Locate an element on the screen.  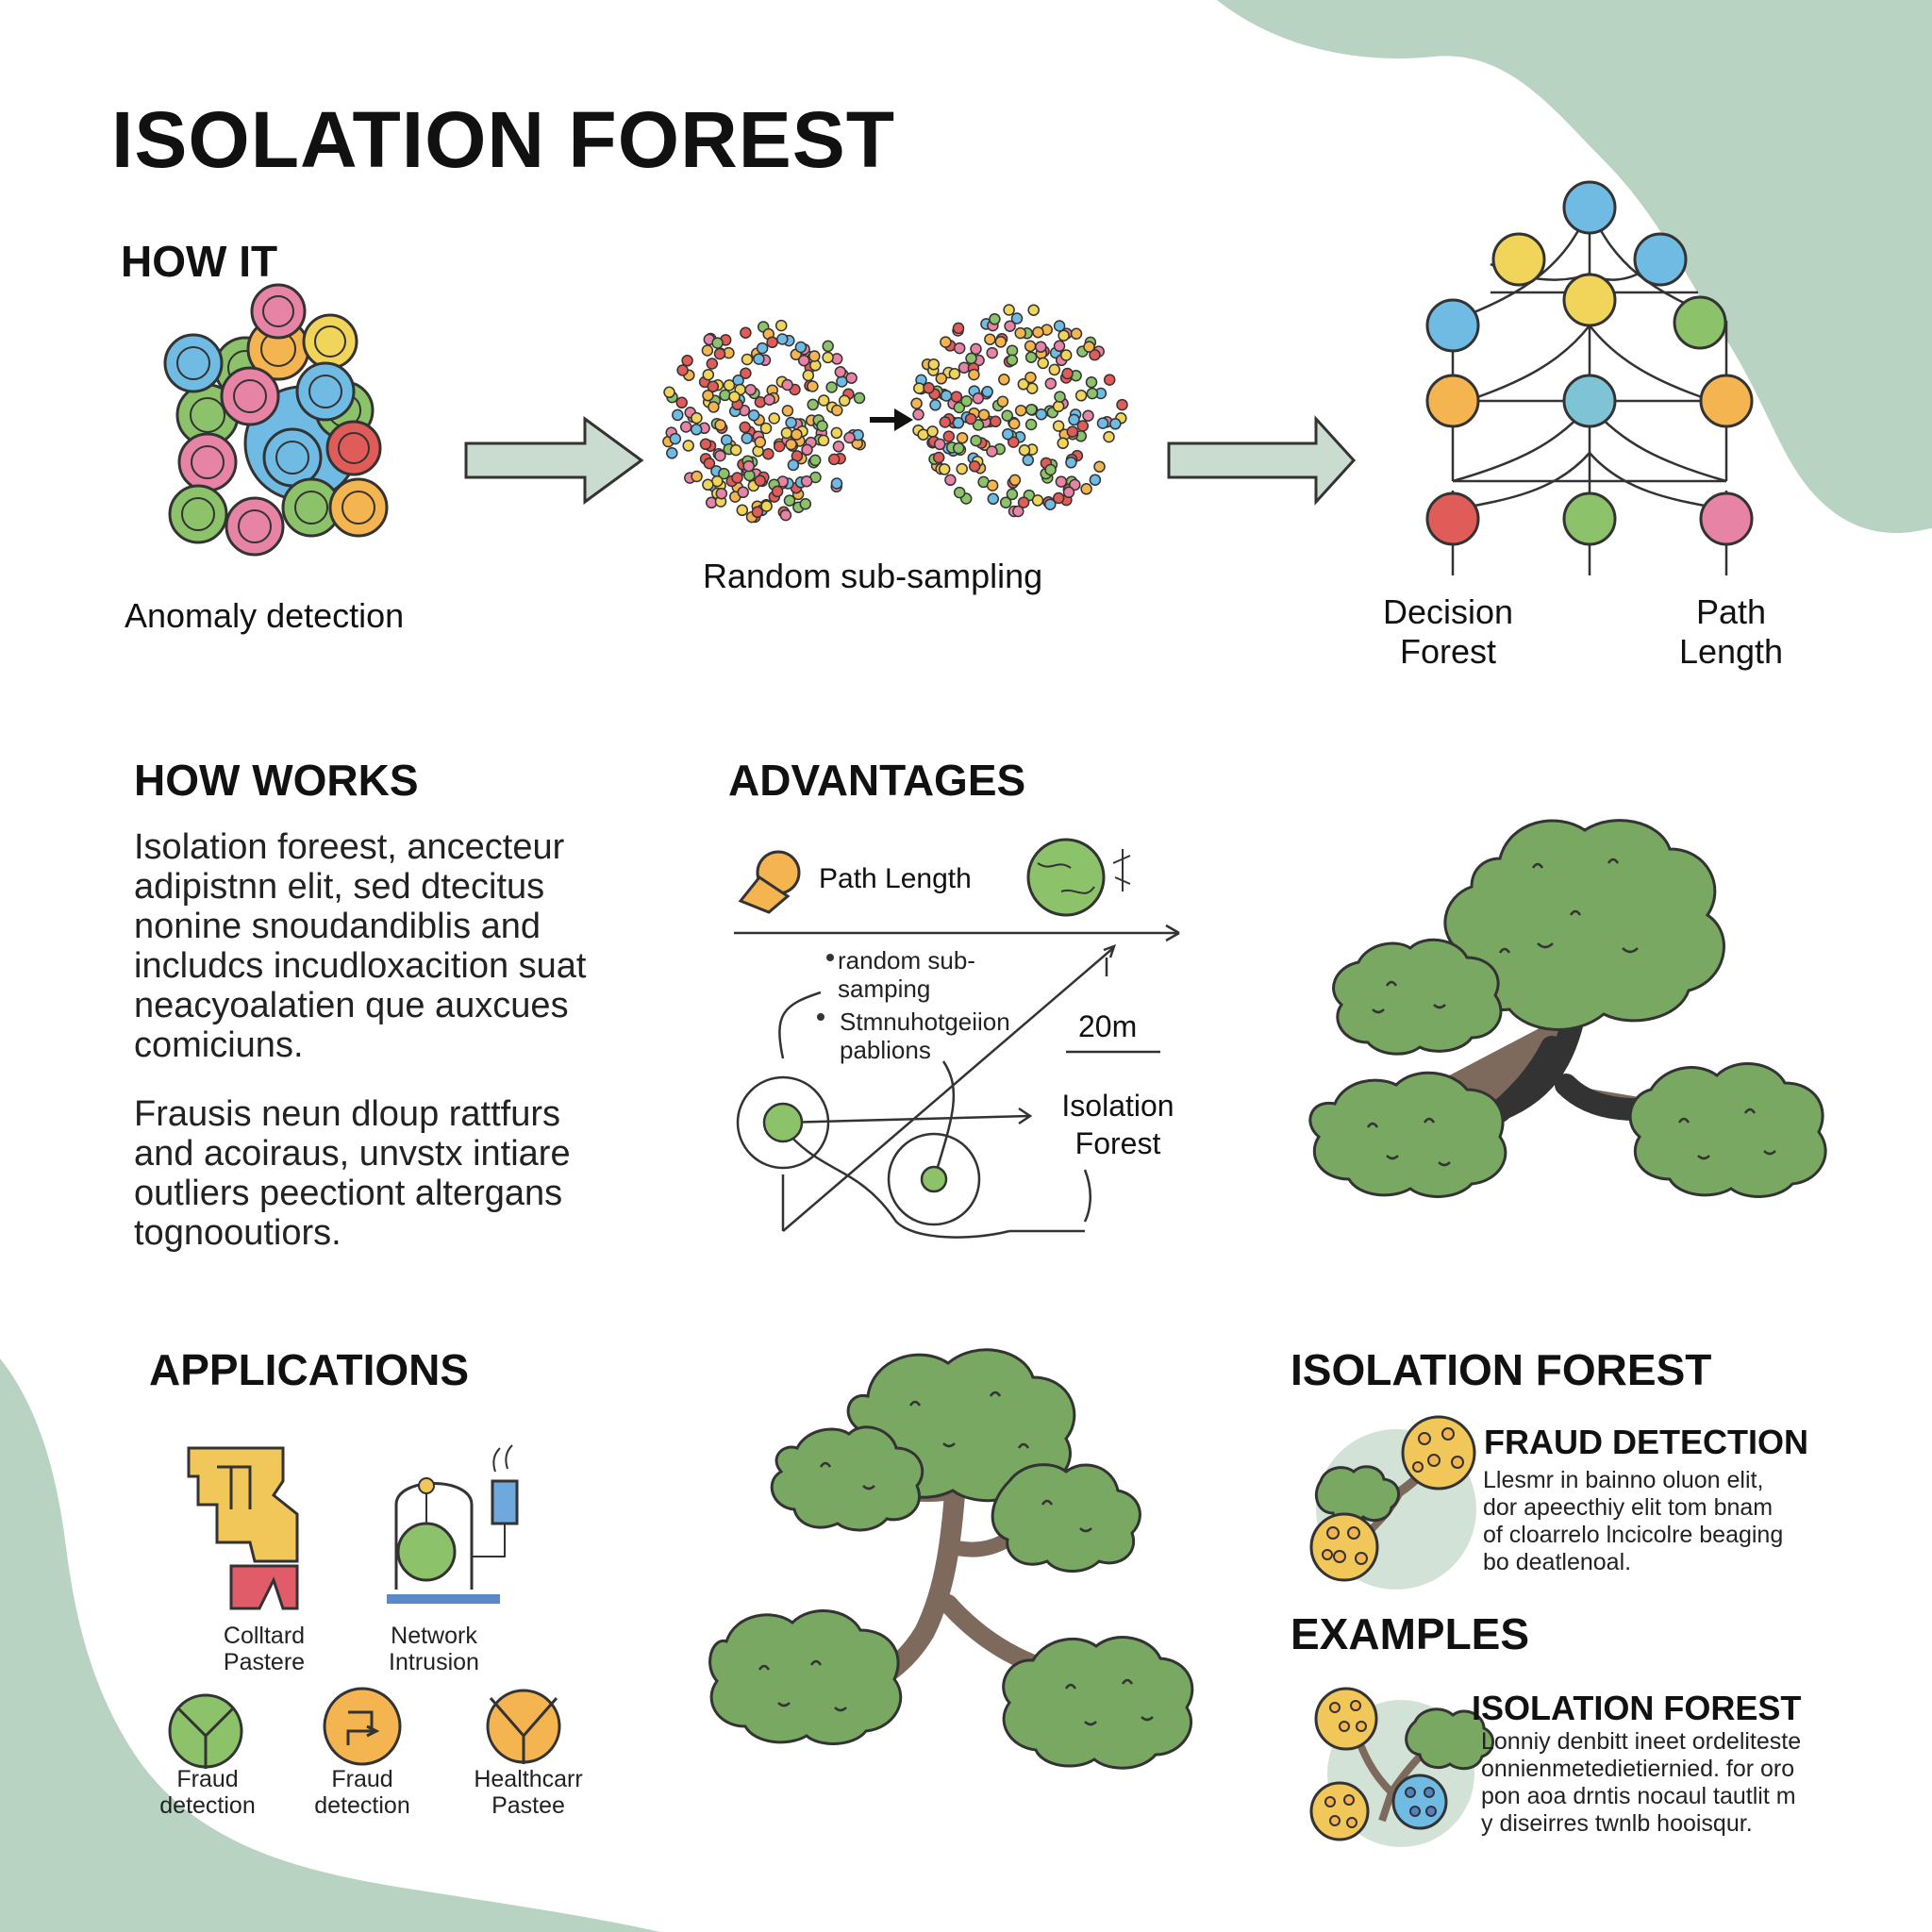
dot-cloud-sampled is located at coordinates (1019, 411).